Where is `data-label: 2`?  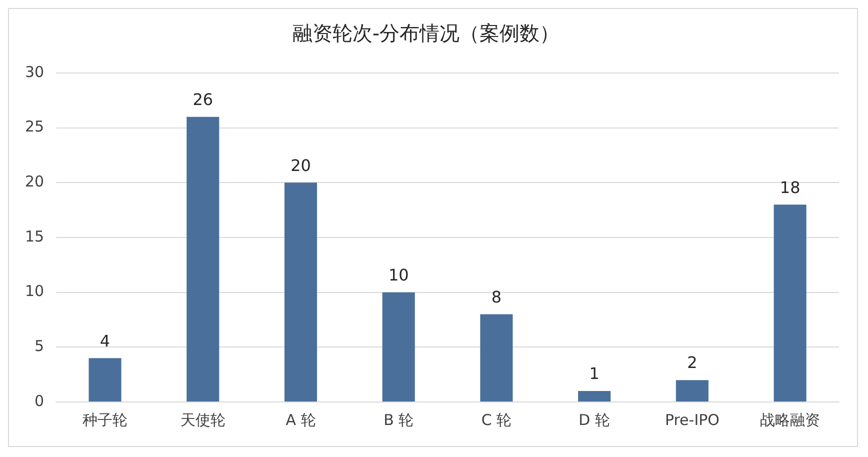 data-label: 2 is located at coordinates (692, 362).